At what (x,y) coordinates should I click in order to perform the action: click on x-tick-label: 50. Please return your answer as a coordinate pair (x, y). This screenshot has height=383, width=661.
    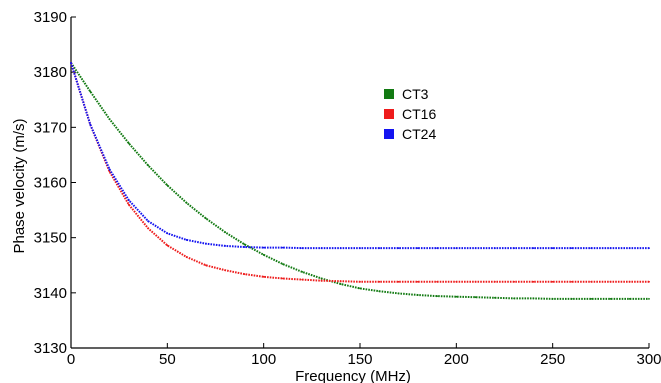
    Looking at the image, I should click on (167, 359).